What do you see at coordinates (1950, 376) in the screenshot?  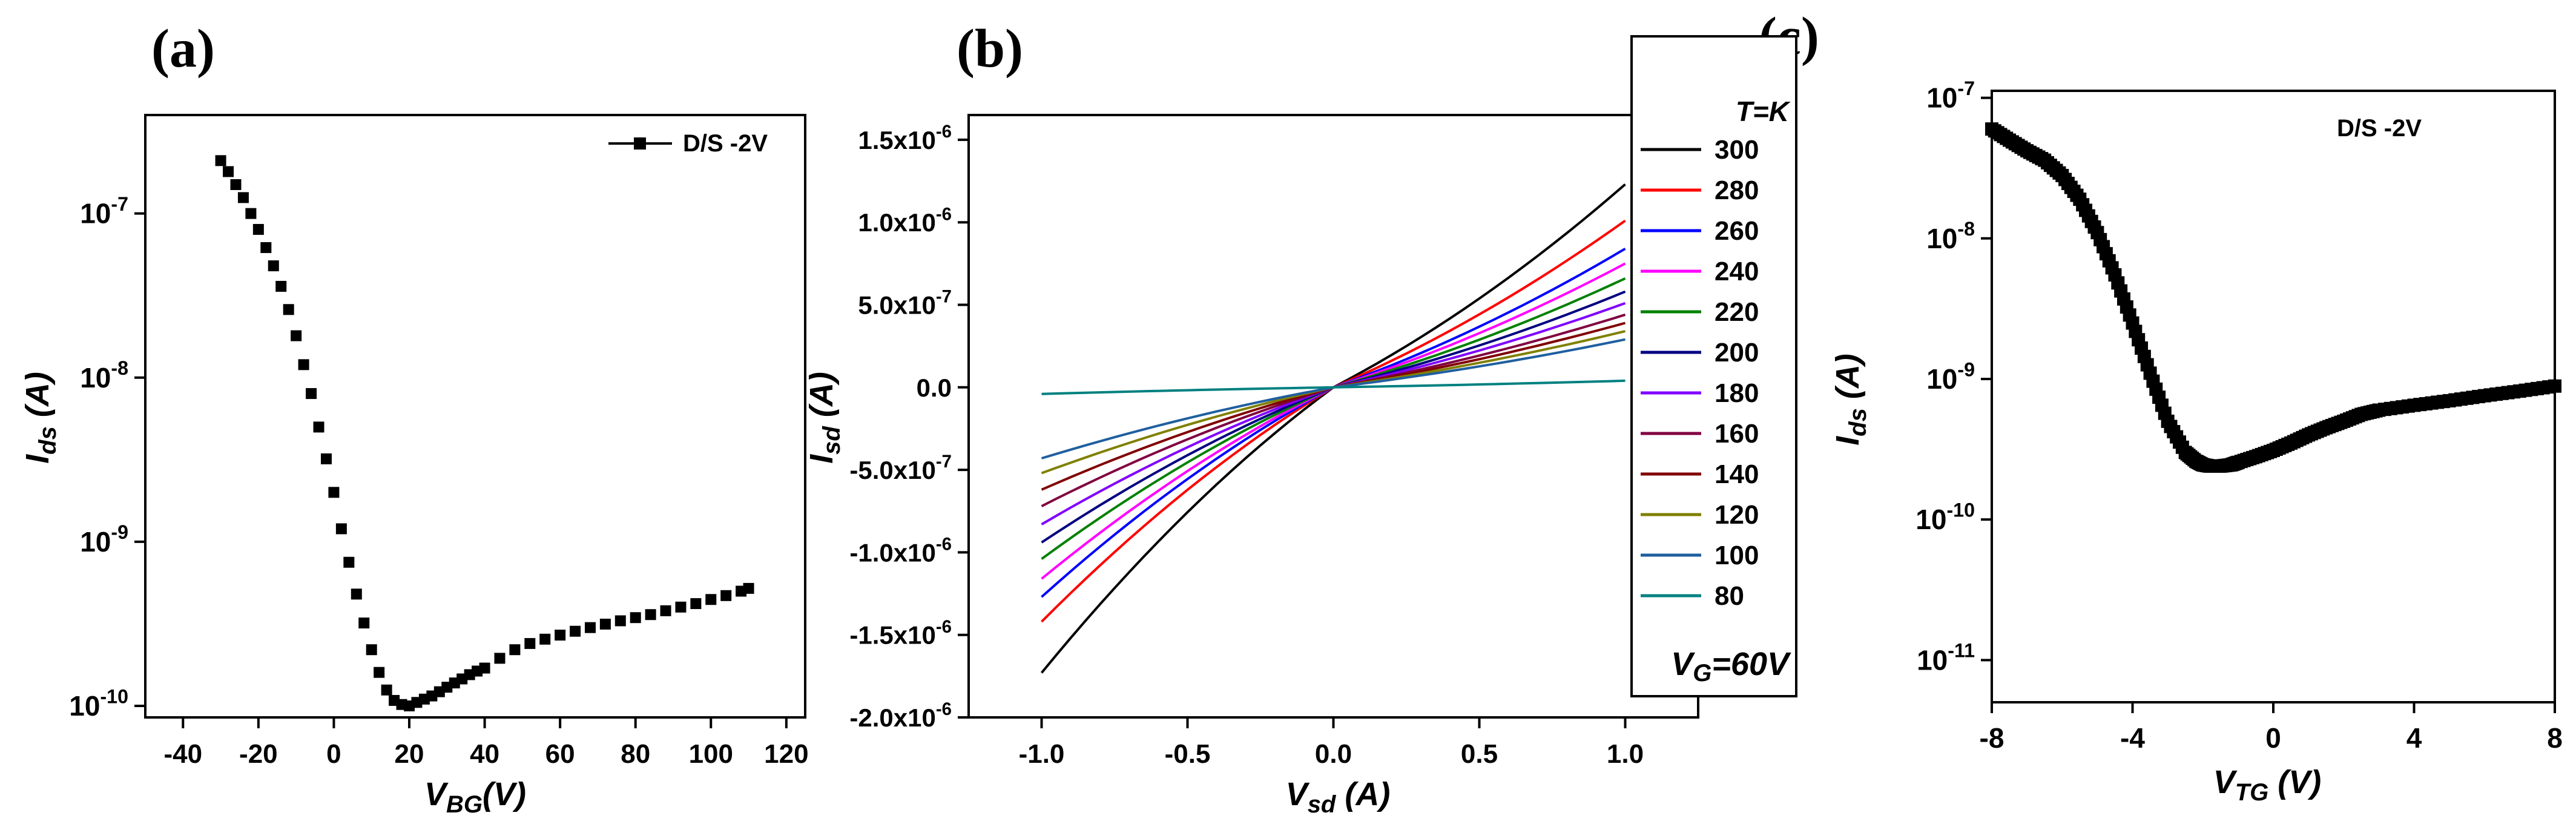 I see `panel-c-y-tick-label: 10⁻⁹` at bounding box center [1950, 376].